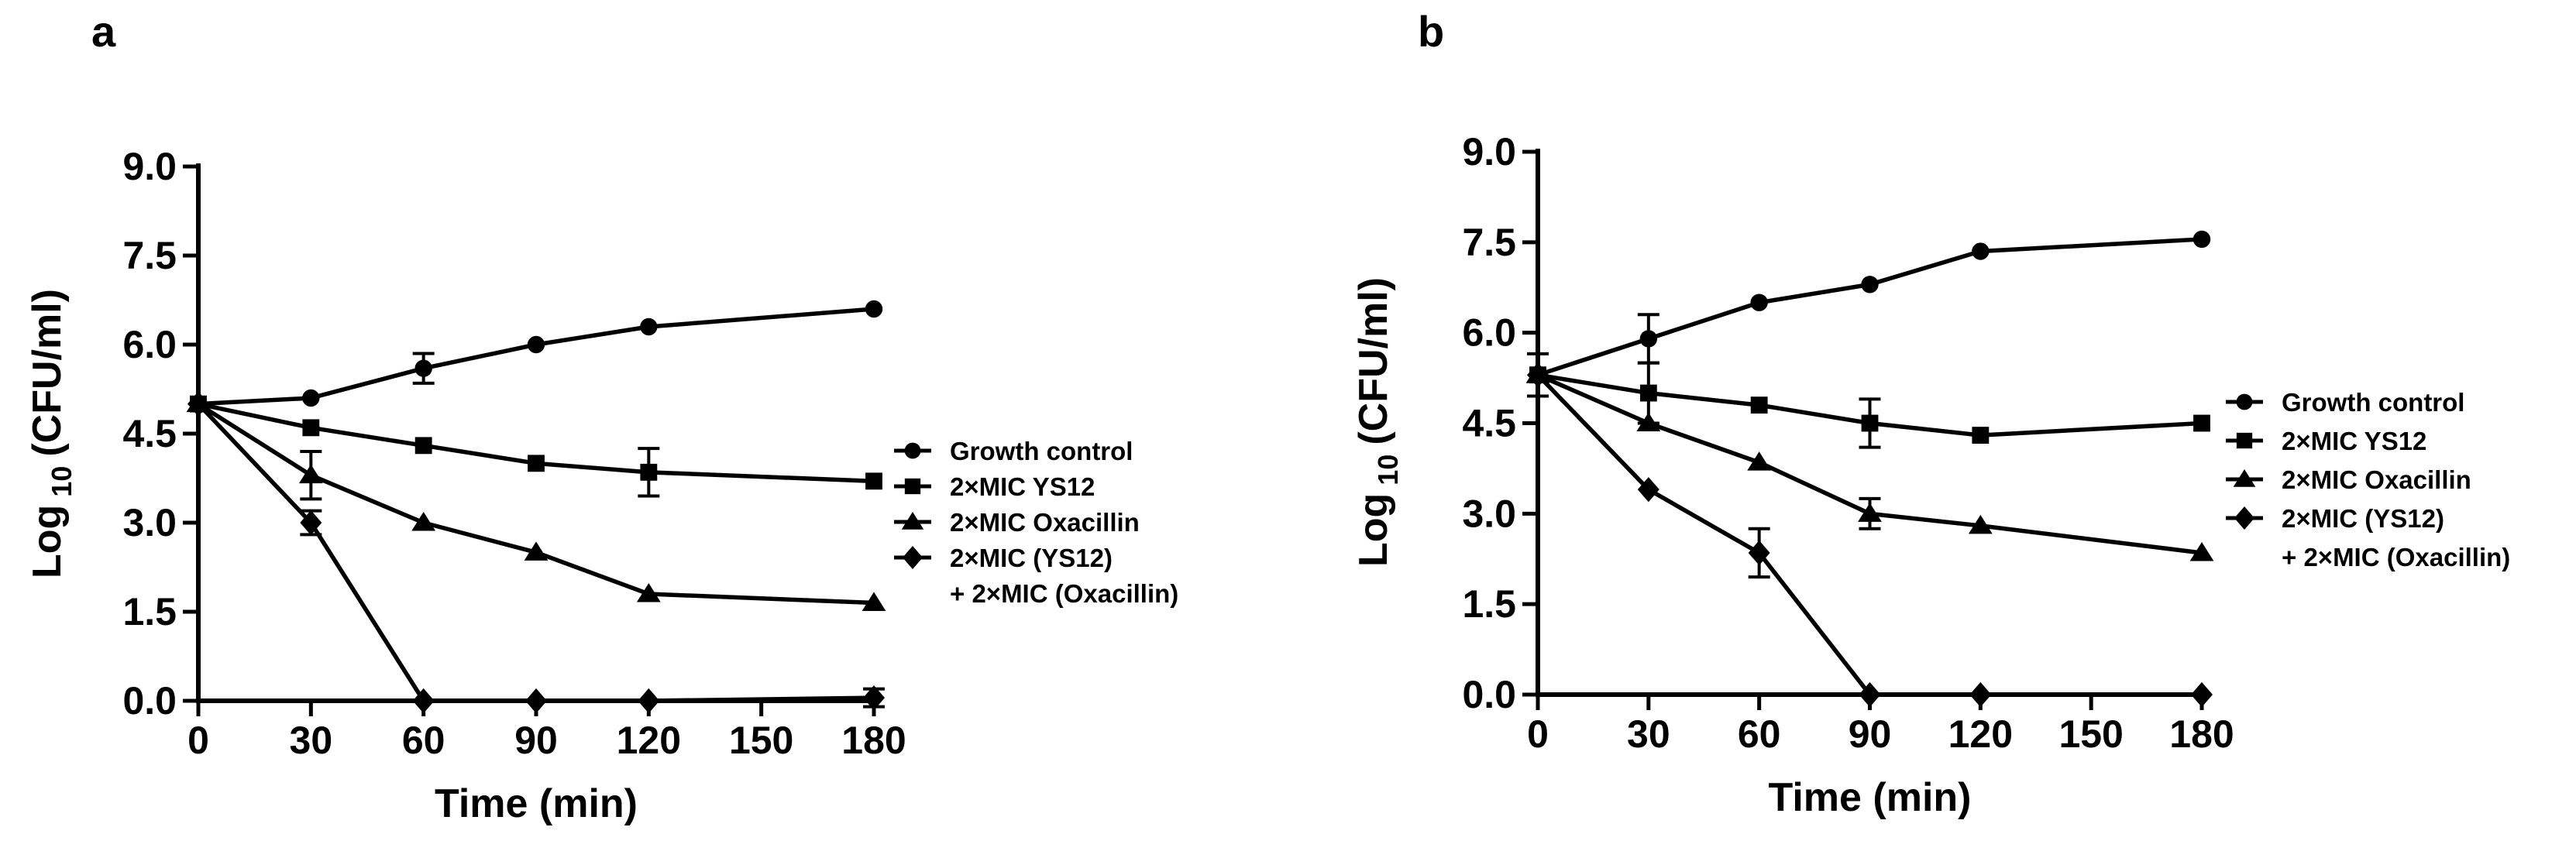 Image resolution: width=2576 pixels, height=858 pixels. Describe the element at coordinates (2376, 479) in the screenshot. I see `legend-label: 2×MIC Oxacillin` at that location.